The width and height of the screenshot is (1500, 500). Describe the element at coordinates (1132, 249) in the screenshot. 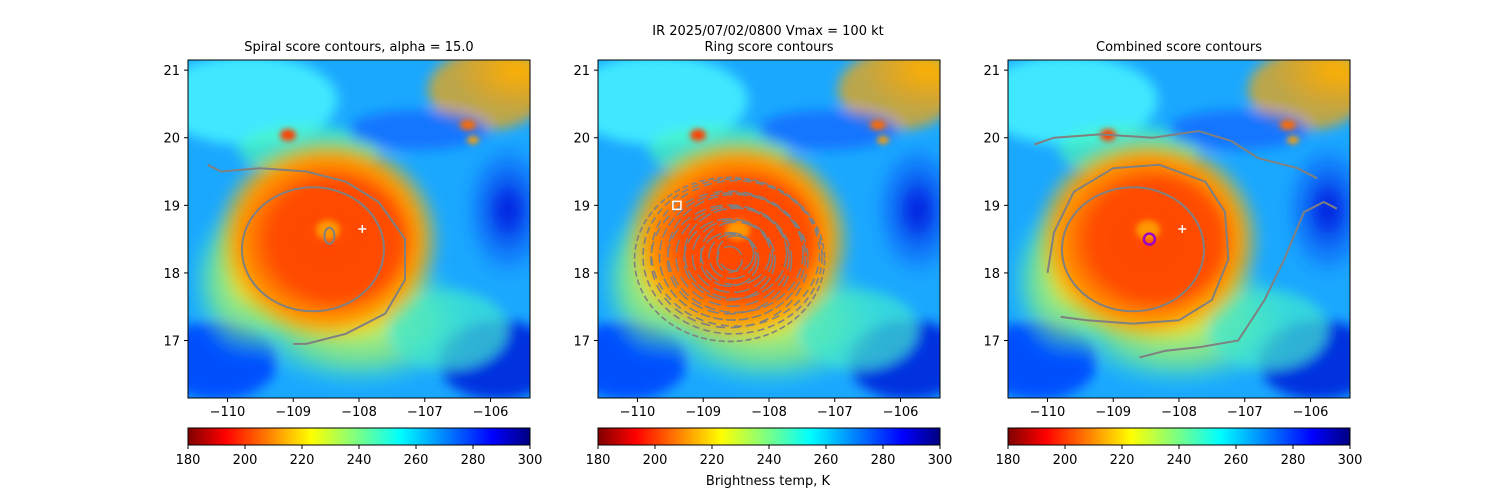

I see `inner-combined-contour` at that location.